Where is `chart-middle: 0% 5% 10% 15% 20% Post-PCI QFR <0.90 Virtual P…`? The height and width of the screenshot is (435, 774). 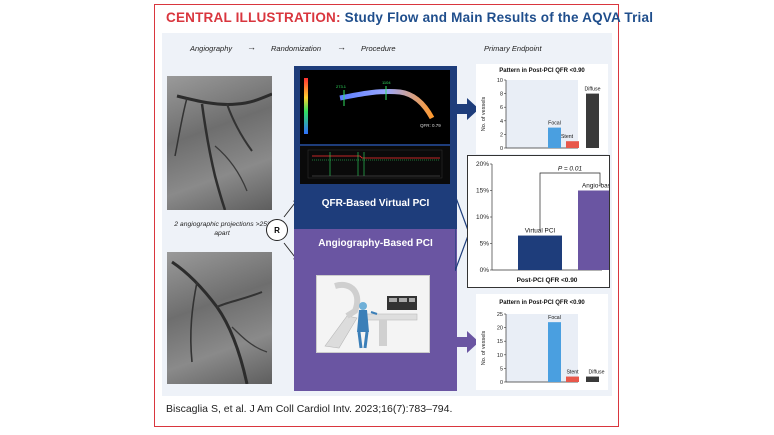
chart-middle: 0% 5% 10% 15% 20% Post-PCI QFR <0.90 Virtual P… is located at coordinates (542, 222).